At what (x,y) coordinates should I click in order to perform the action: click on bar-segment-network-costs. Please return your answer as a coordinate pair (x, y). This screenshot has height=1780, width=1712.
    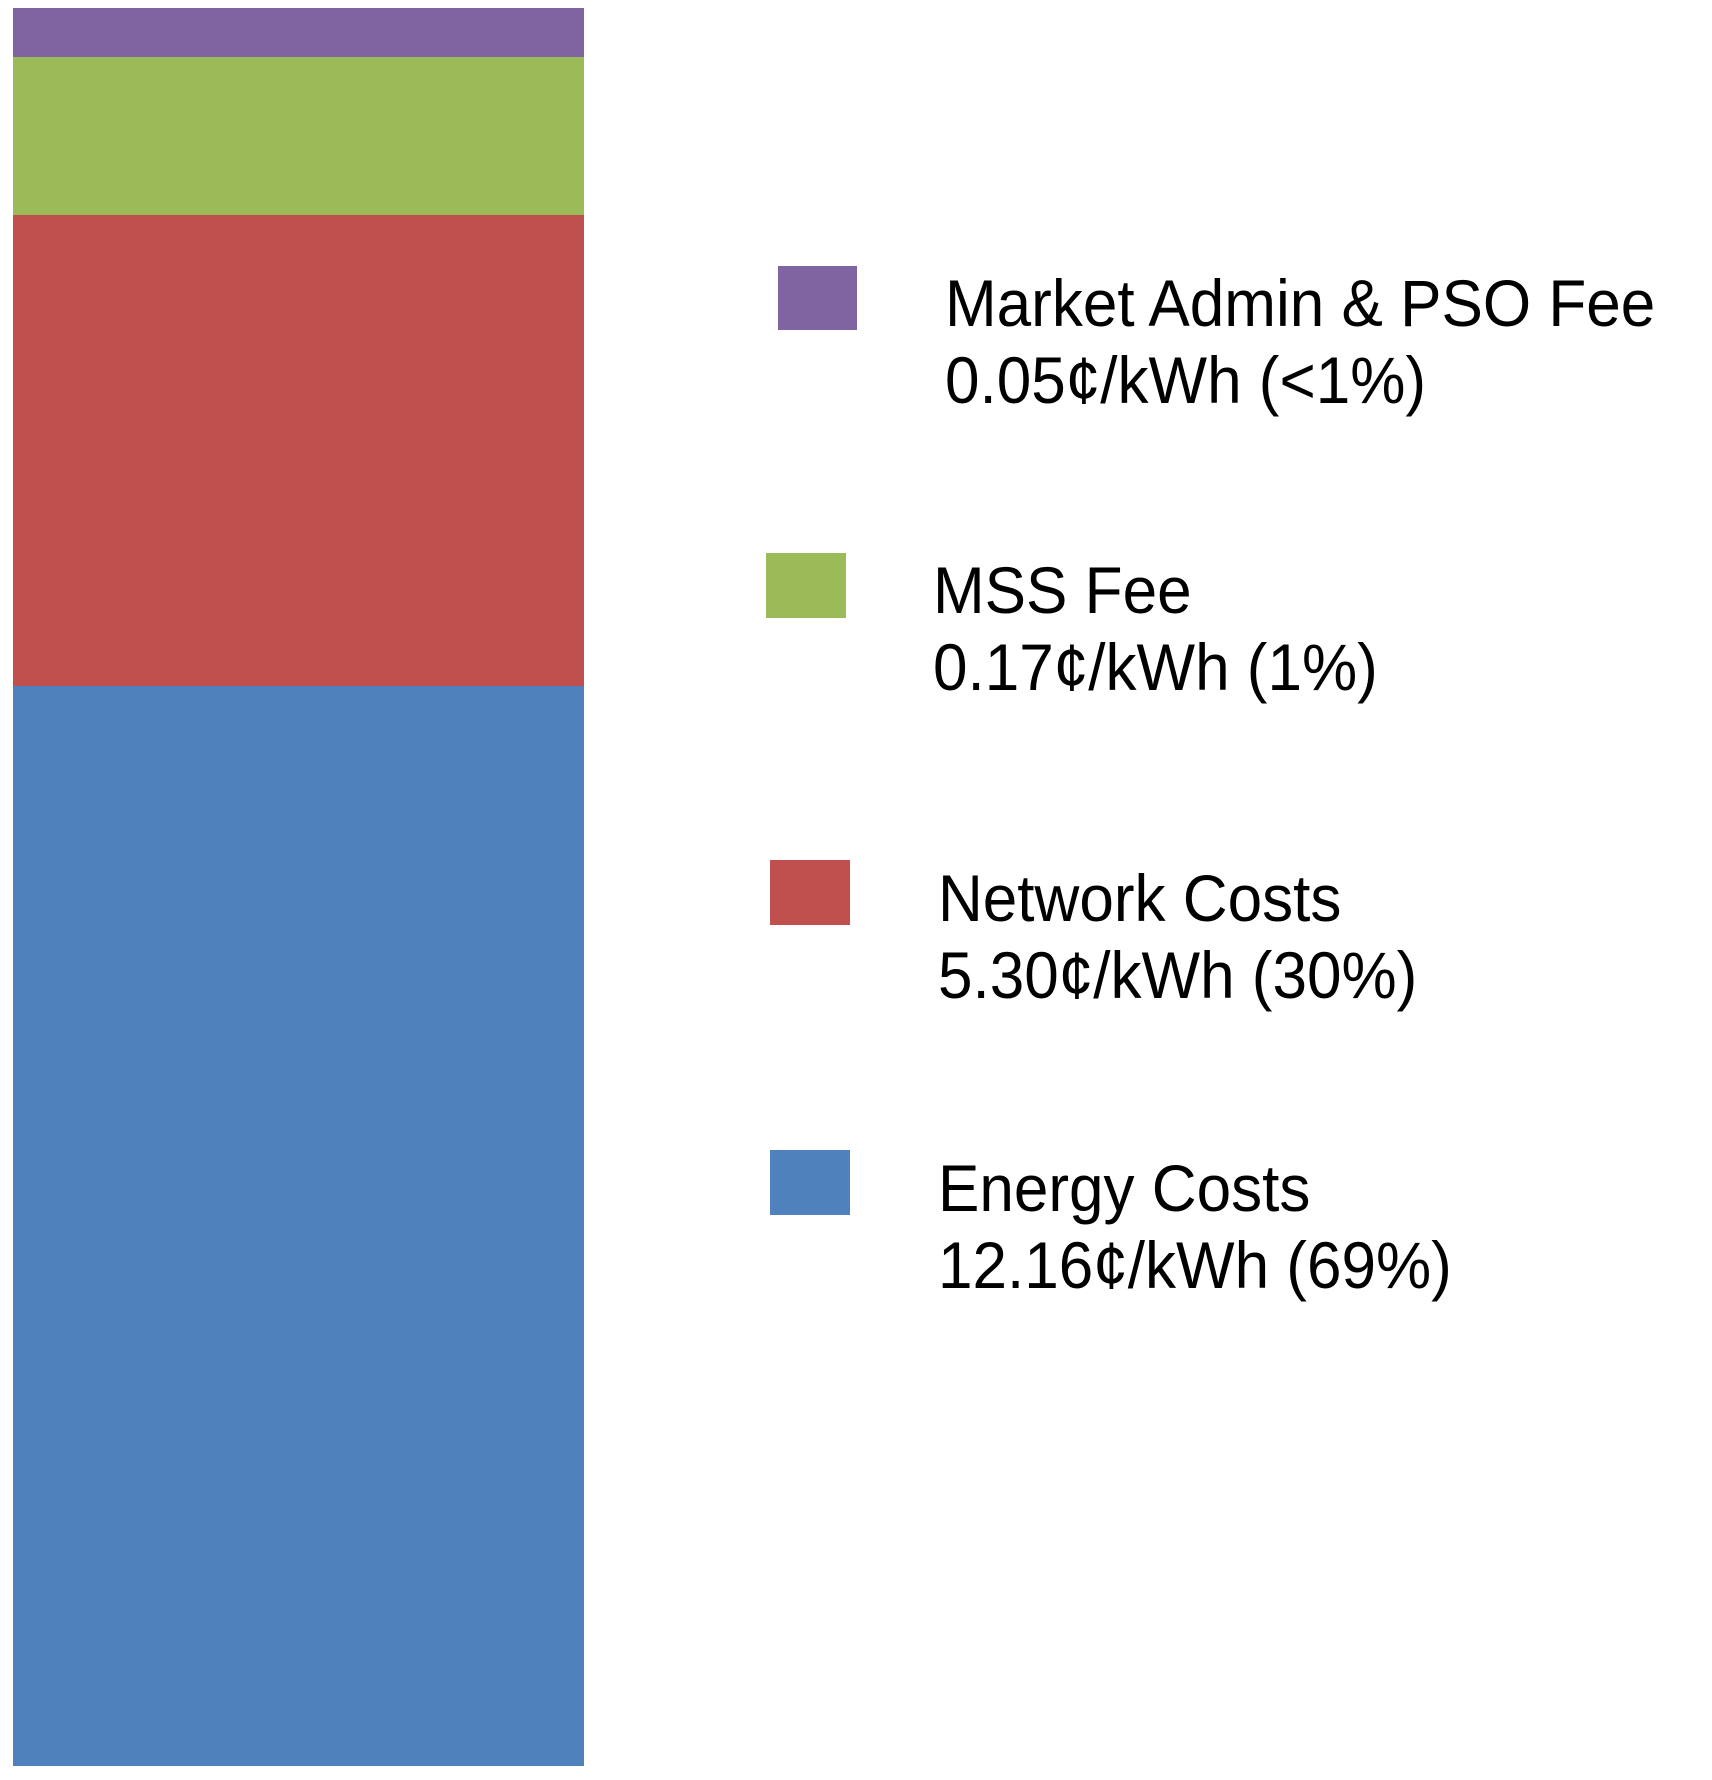
    Looking at the image, I should click on (298, 450).